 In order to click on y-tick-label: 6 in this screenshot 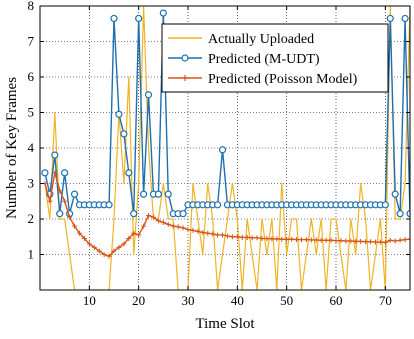, I will do `click(31, 76)`.